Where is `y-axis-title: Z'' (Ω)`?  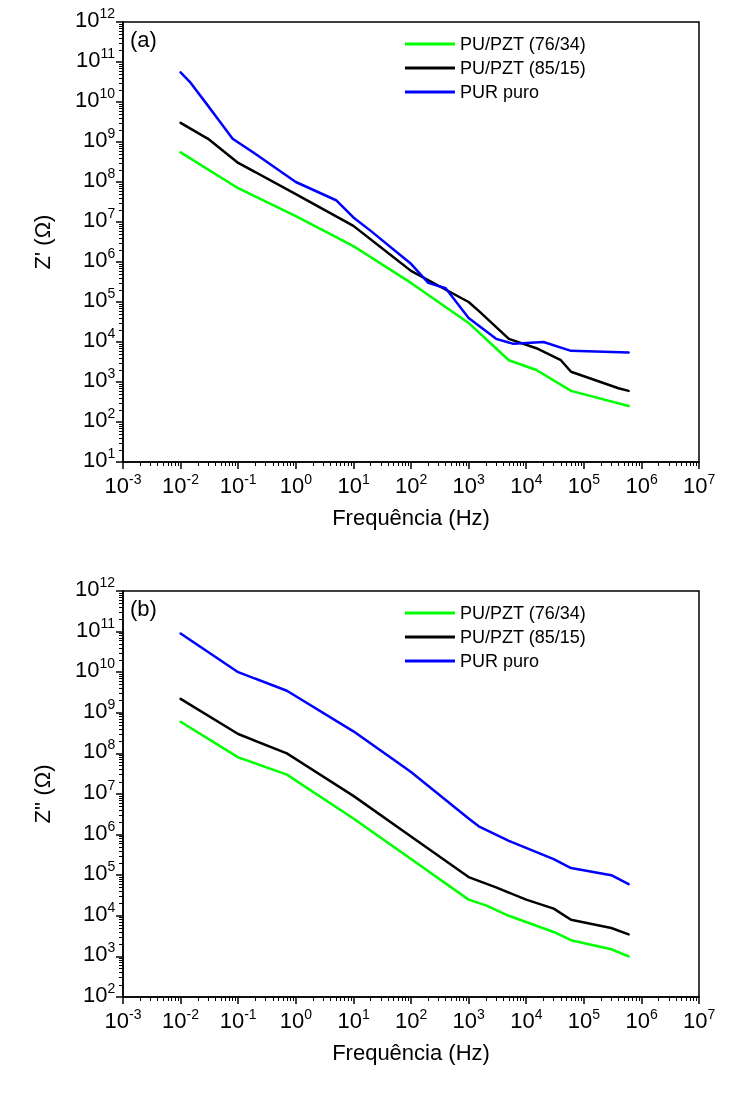
y-axis-title: Z'' (Ω) is located at coordinates (42, 794).